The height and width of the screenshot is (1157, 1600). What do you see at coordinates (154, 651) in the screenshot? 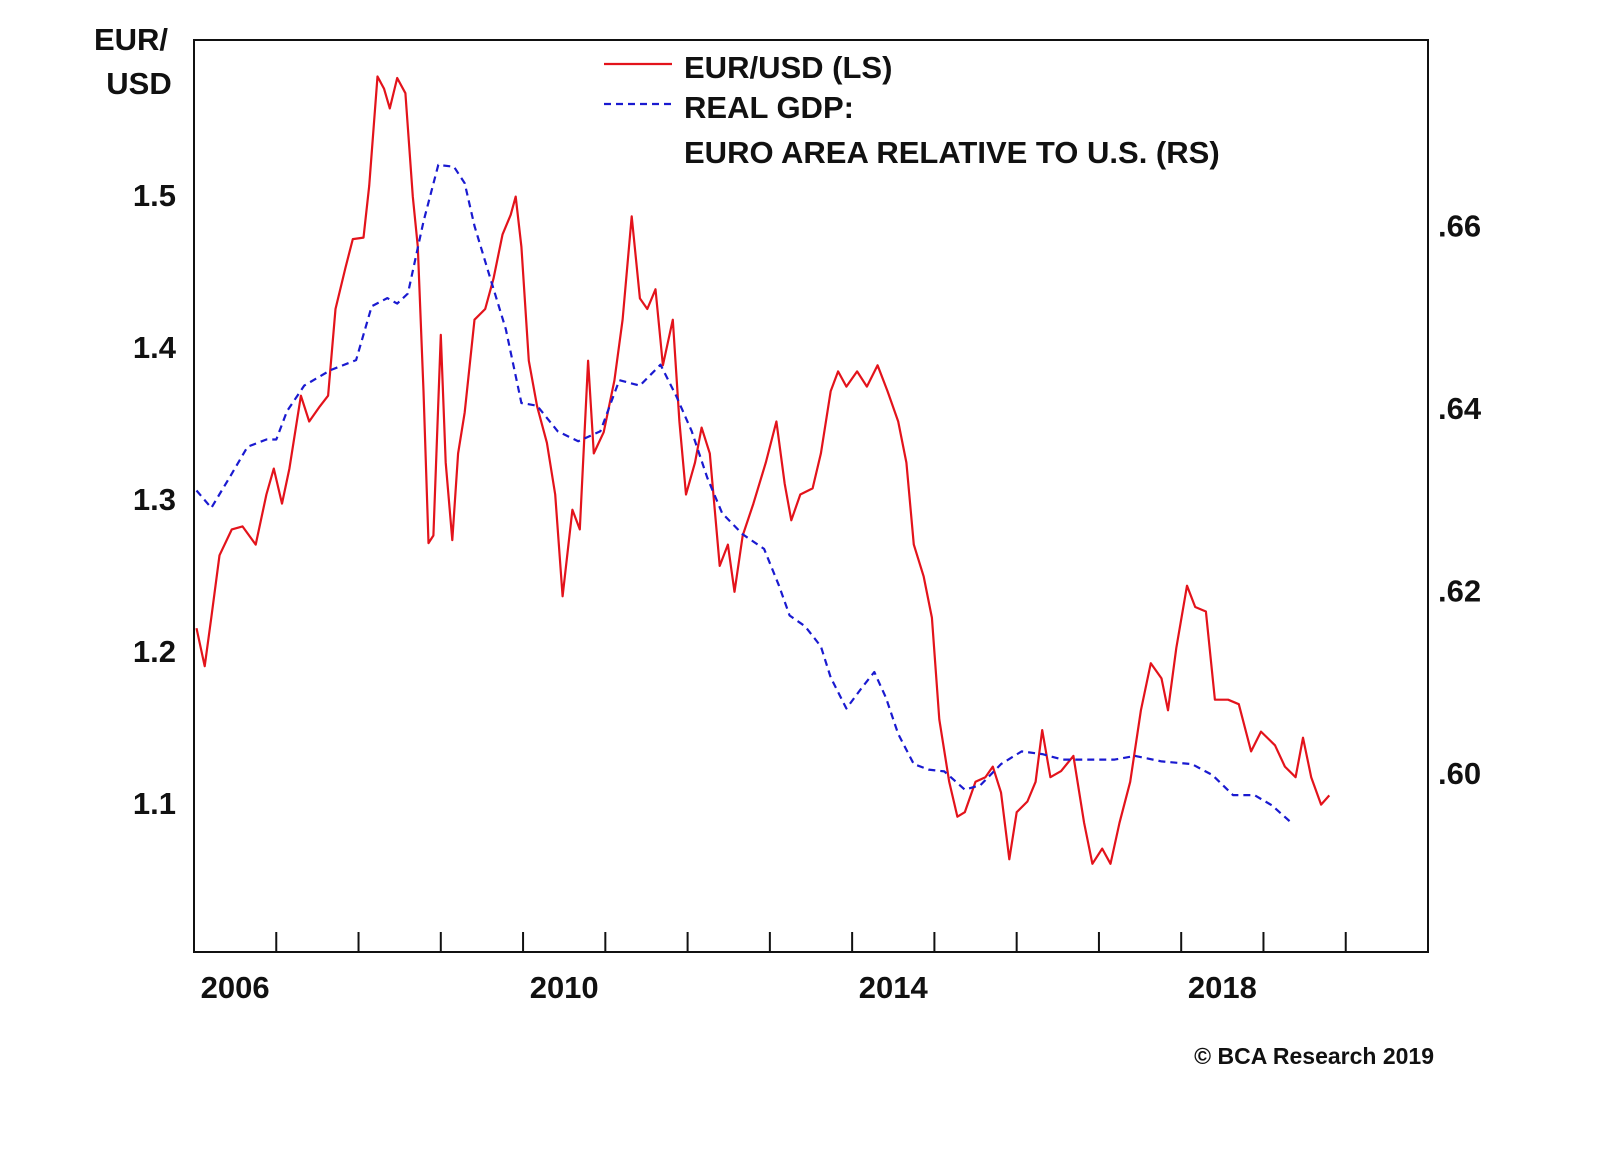
I see `y-tick-label: 1.2` at bounding box center [154, 651].